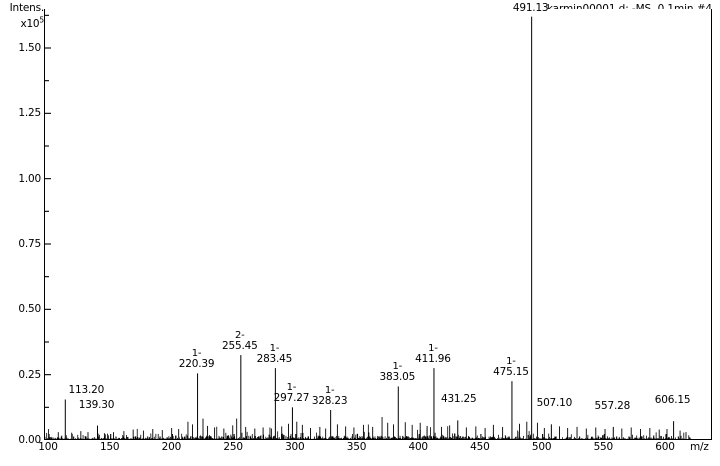 This screenshot has height=466, width=720. I want to click on y-tick-label: 0.00, so click(29, 440).